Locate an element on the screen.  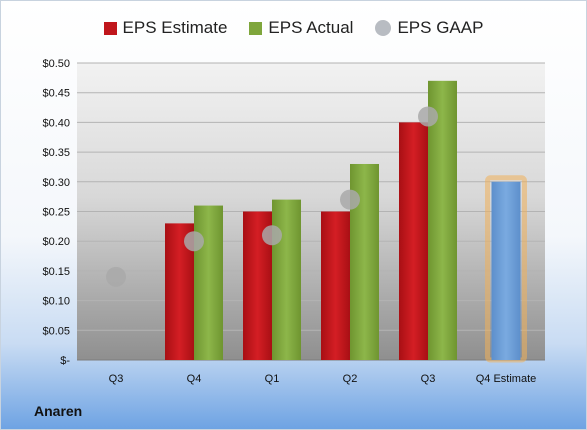
y-tick-label: $0.05 is located at coordinates (56, 331).